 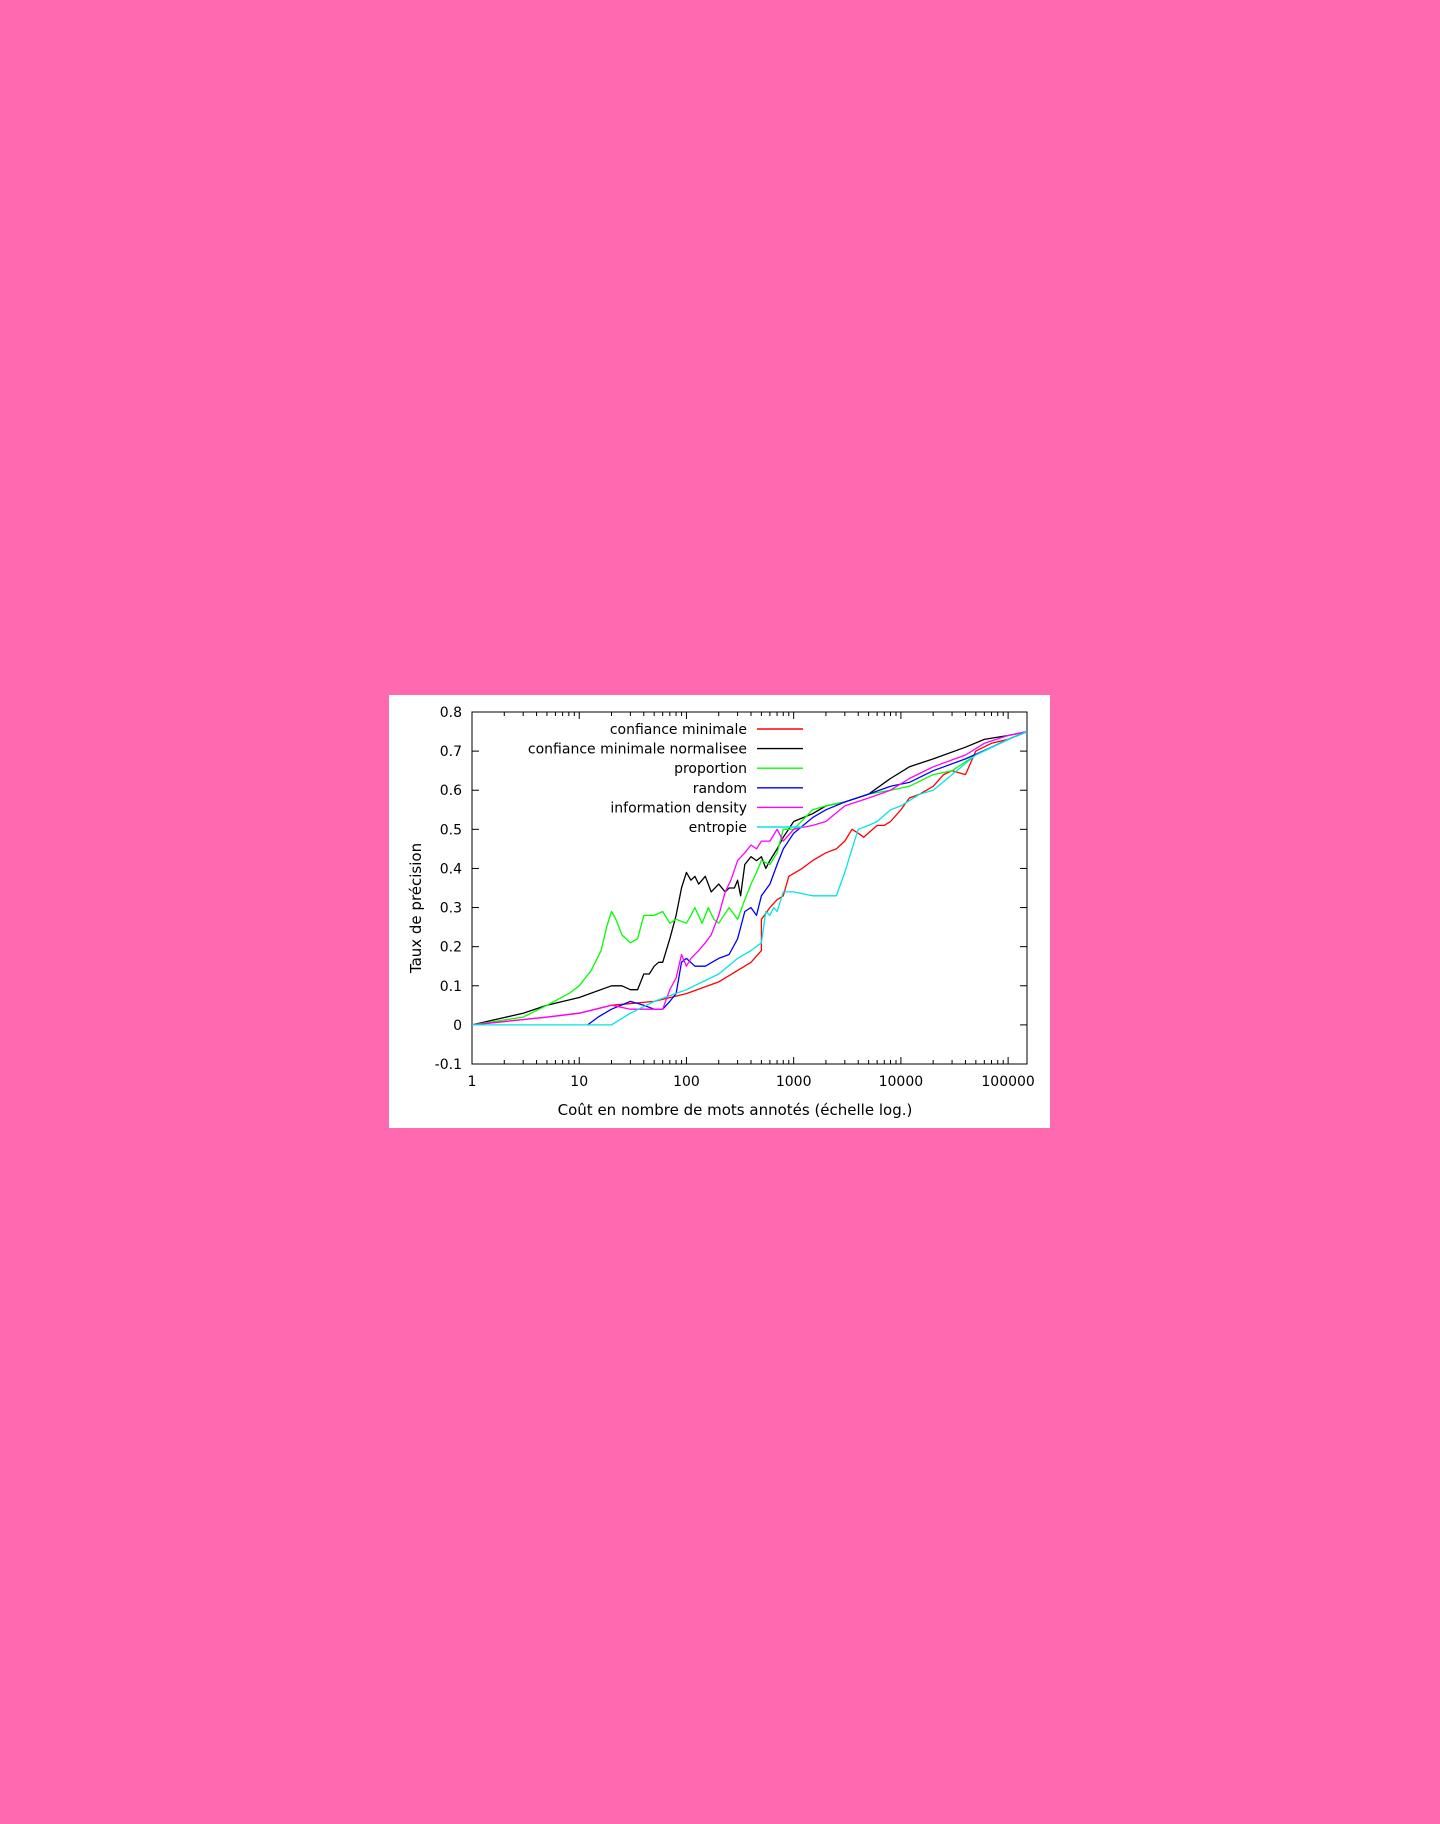 I want to click on y-tick-label: 0.8, so click(x=451, y=713).